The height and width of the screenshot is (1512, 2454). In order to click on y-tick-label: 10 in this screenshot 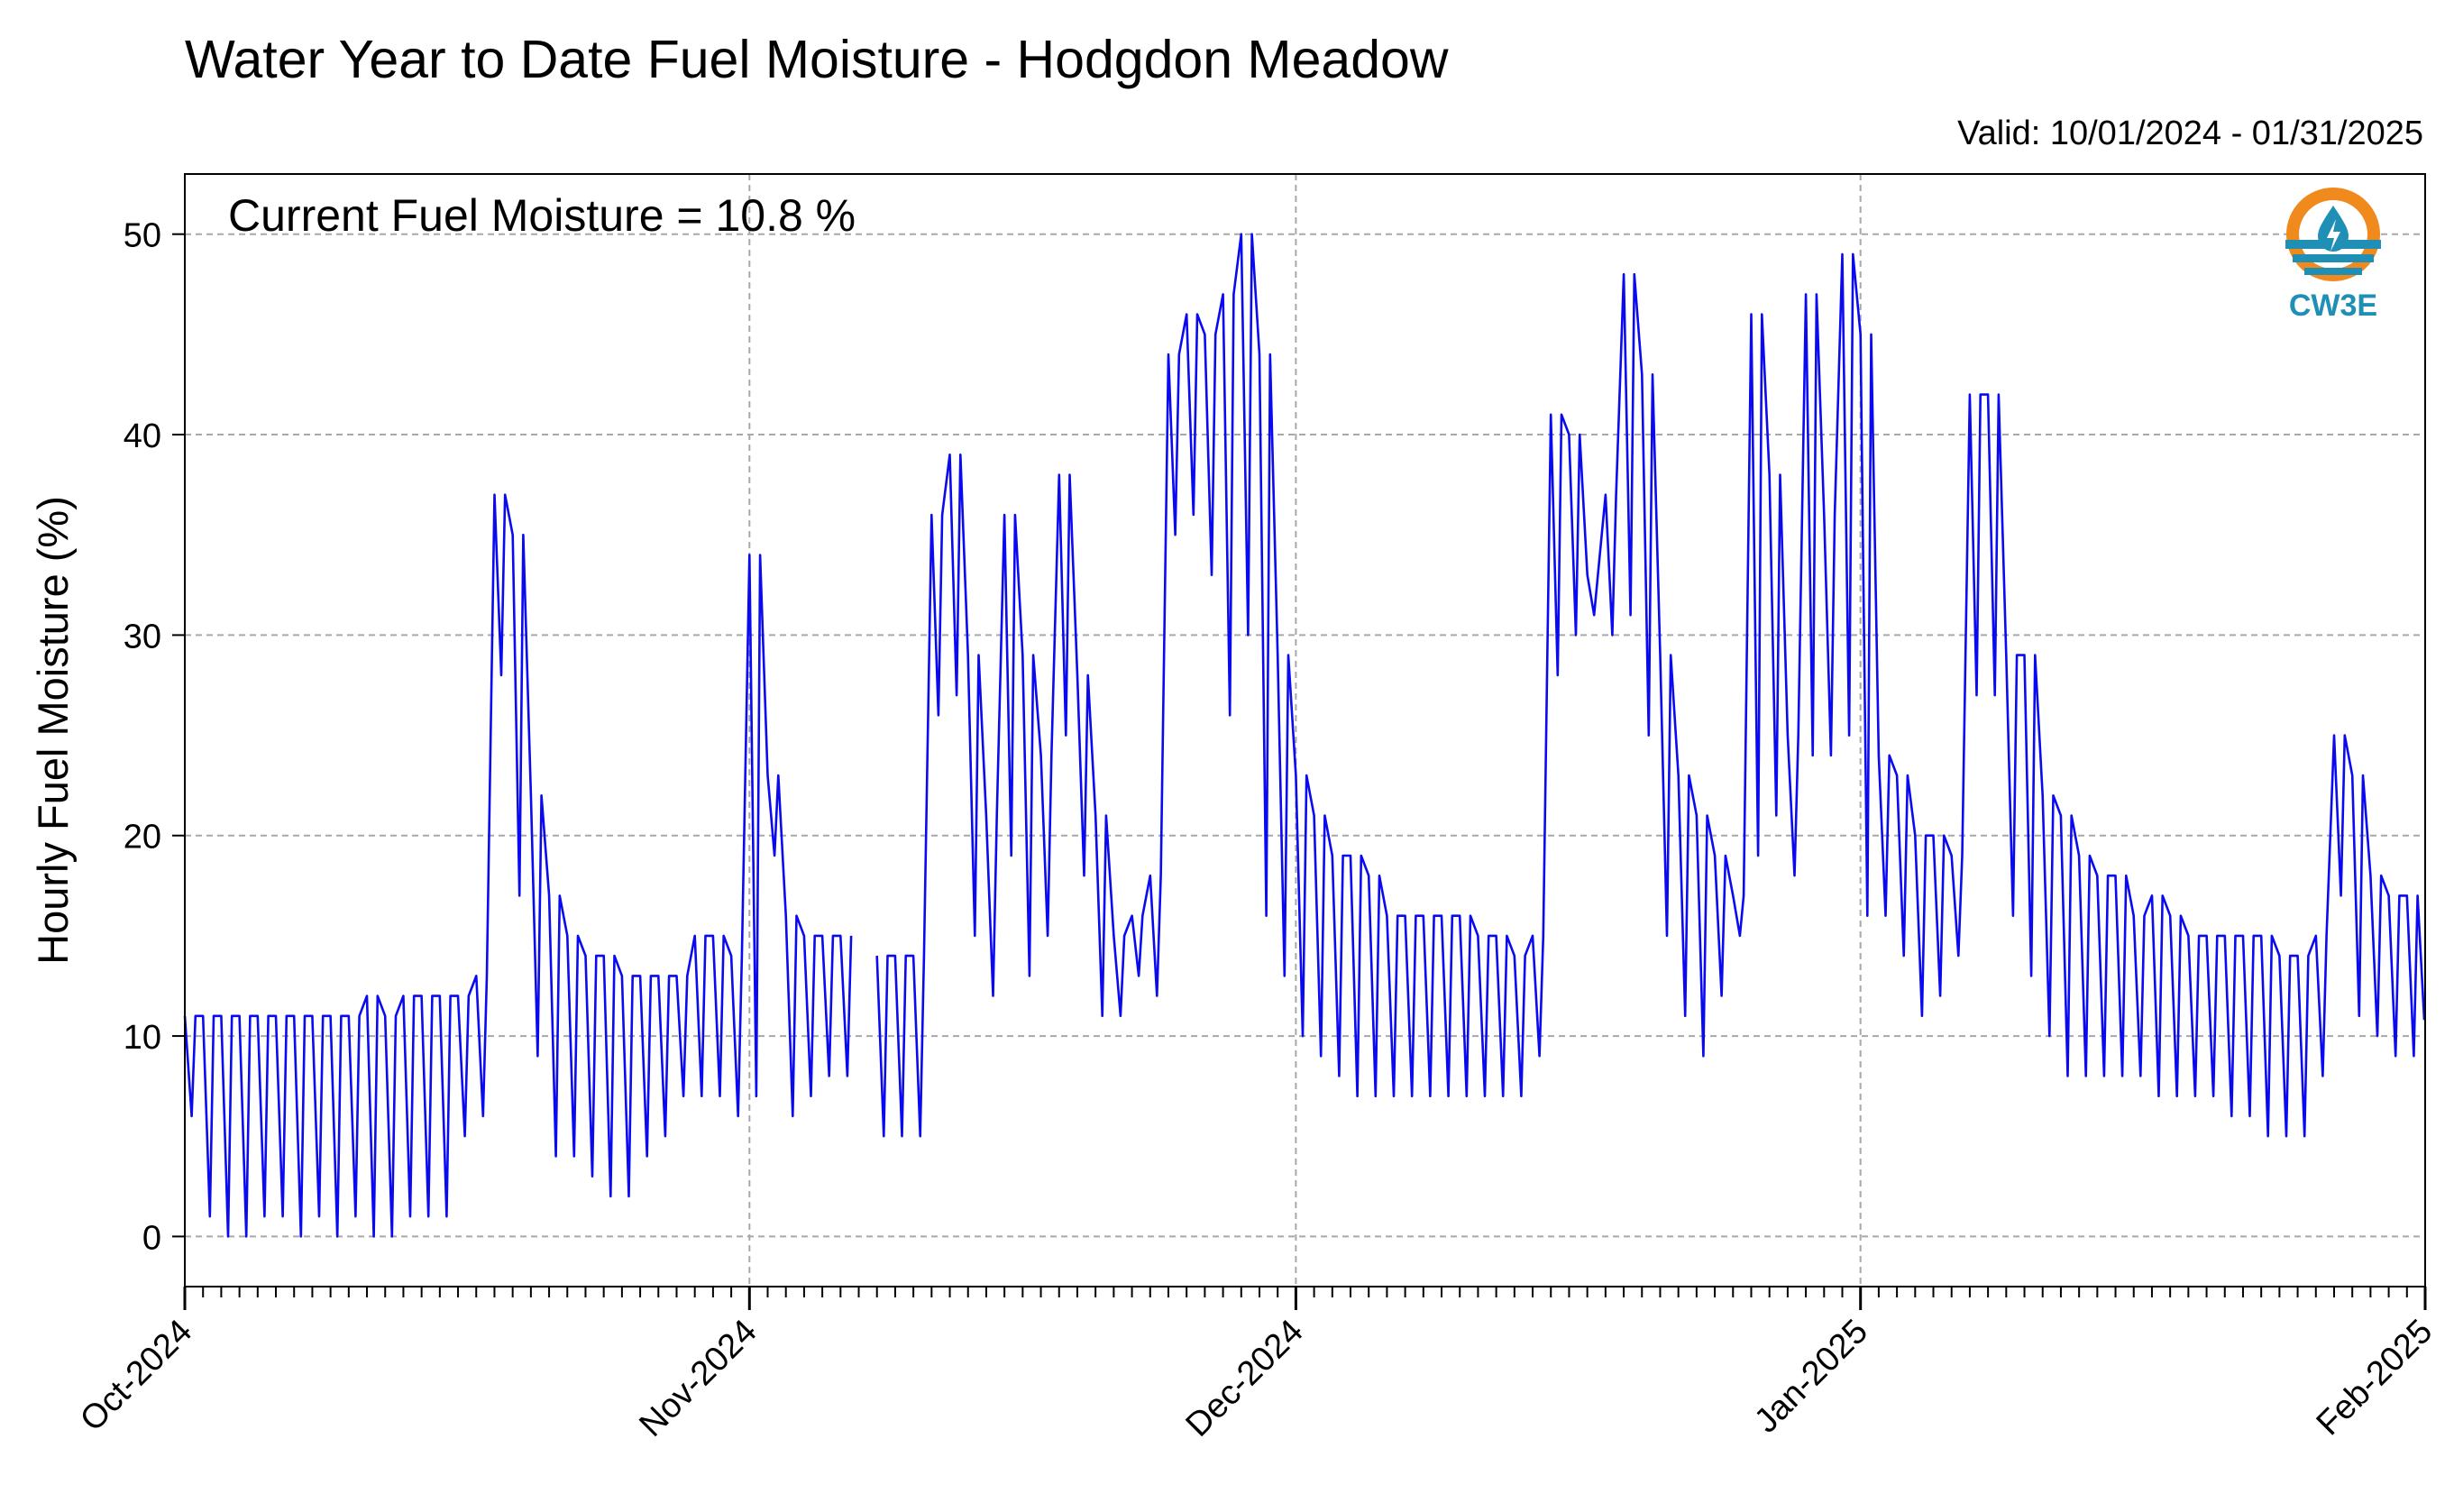, I will do `click(142, 1038)`.